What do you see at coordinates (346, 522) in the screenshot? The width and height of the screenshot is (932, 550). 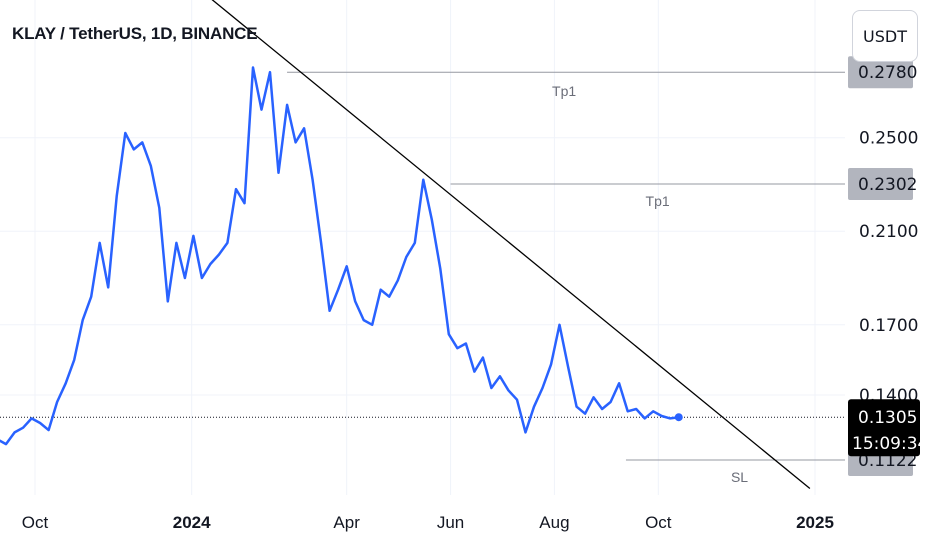 I see `x-tick-label: Apr` at bounding box center [346, 522].